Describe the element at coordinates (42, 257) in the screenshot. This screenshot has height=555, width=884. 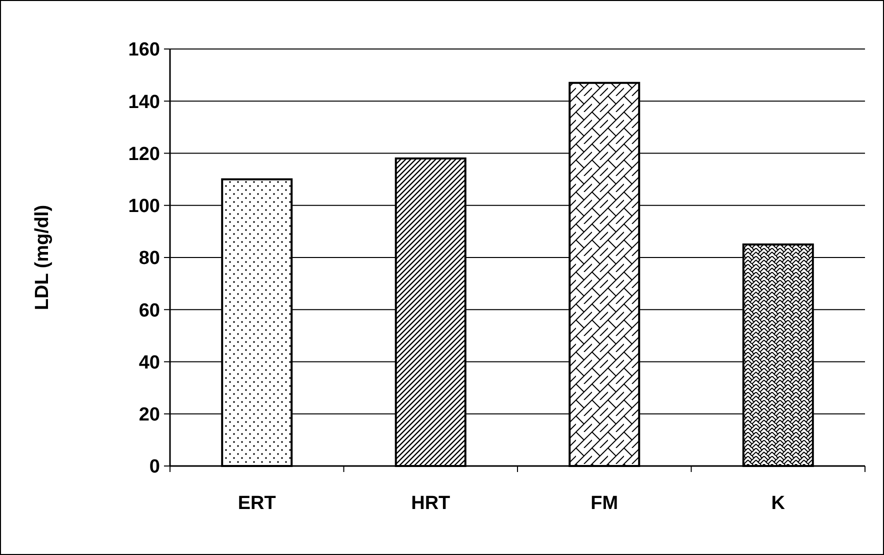
I see `y-axis-title: LDL (mg/dl)` at that location.